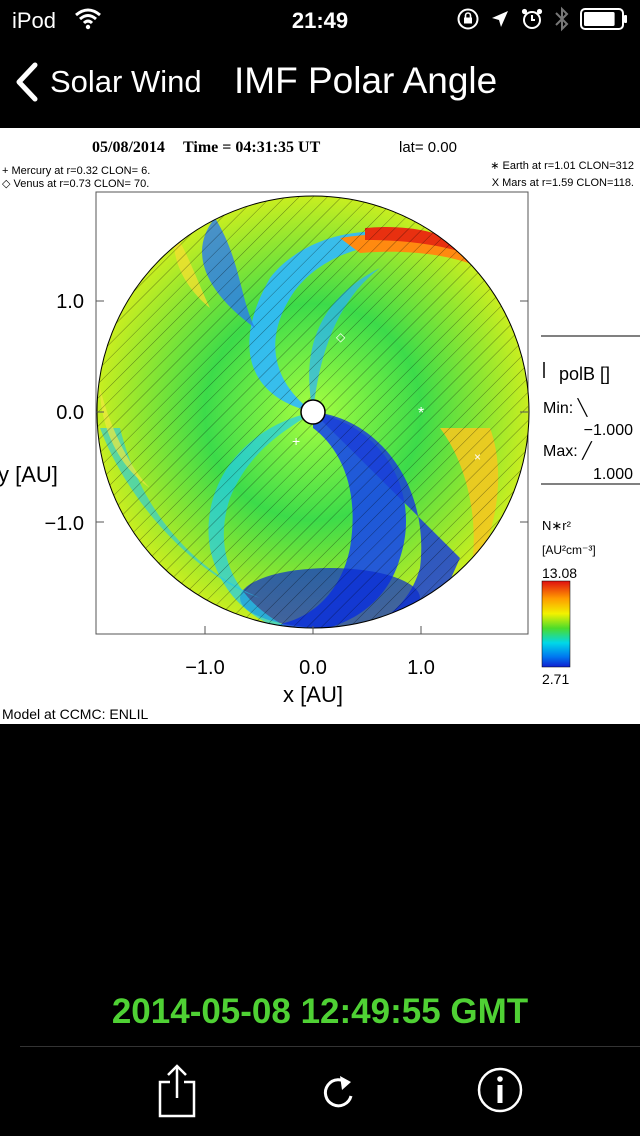  I want to click on x-tick-label: −1.0, so click(204, 668).